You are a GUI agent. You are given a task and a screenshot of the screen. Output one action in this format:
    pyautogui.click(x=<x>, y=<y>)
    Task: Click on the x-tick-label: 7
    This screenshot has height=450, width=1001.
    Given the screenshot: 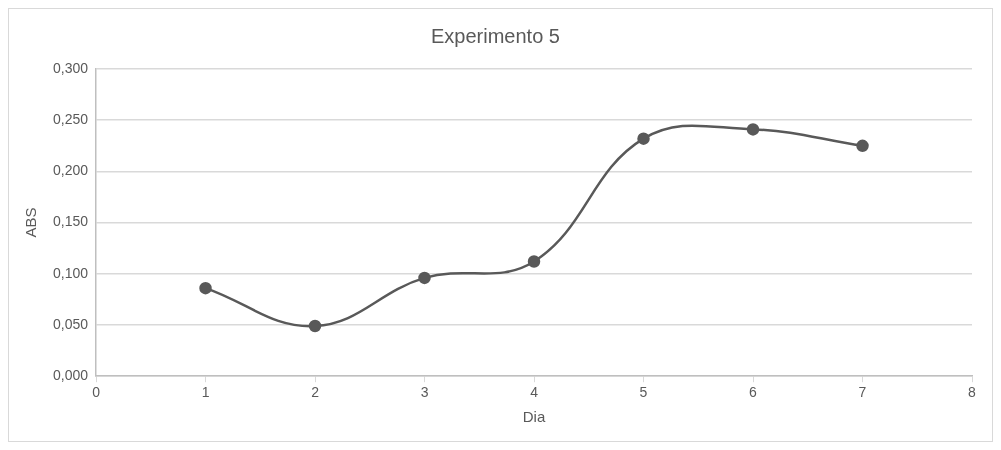 What is the action you would take?
    pyautogui.click(x=862, y=392)
    